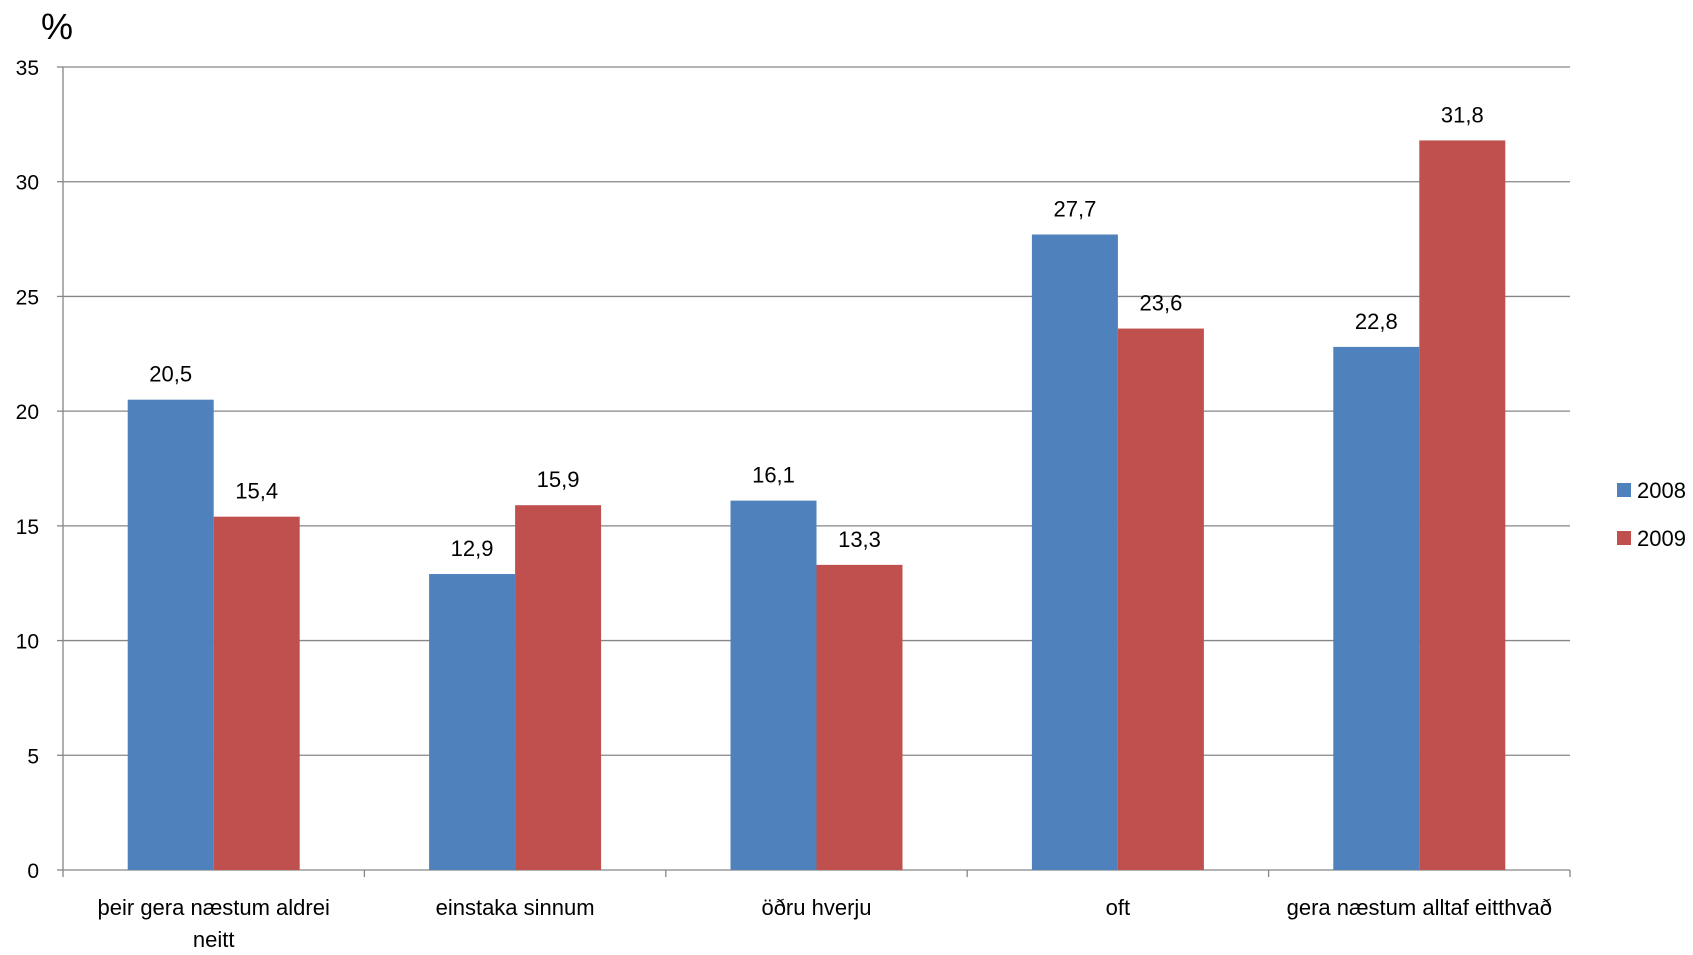 The image size is (1693, 955). What do you see at coordinates (1462, 114) in the screenshot?
I see `data-label-2009-4: 31,8` at bounding box center [1462, 114].